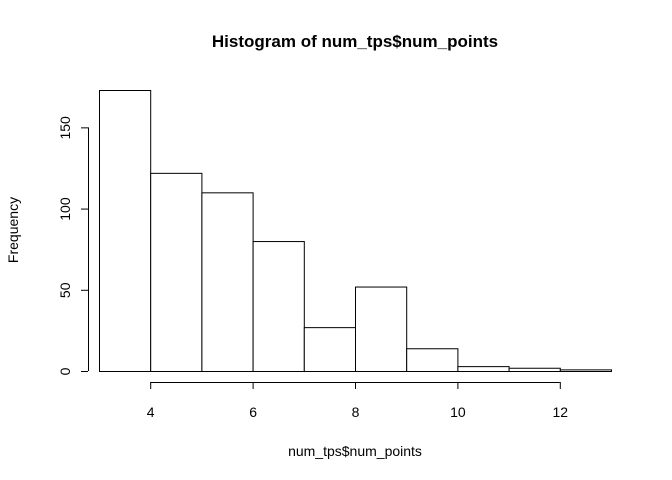 This screenshot has height=480, width=672. I want to click on chart-title: Histogram of num_tps$num_points, so click(355, 41).